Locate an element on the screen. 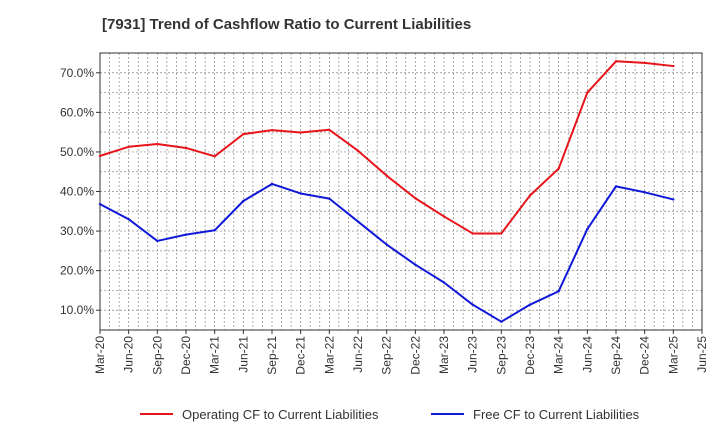  x-tick-label: Mar-24 is located at coordinates (559, 355).